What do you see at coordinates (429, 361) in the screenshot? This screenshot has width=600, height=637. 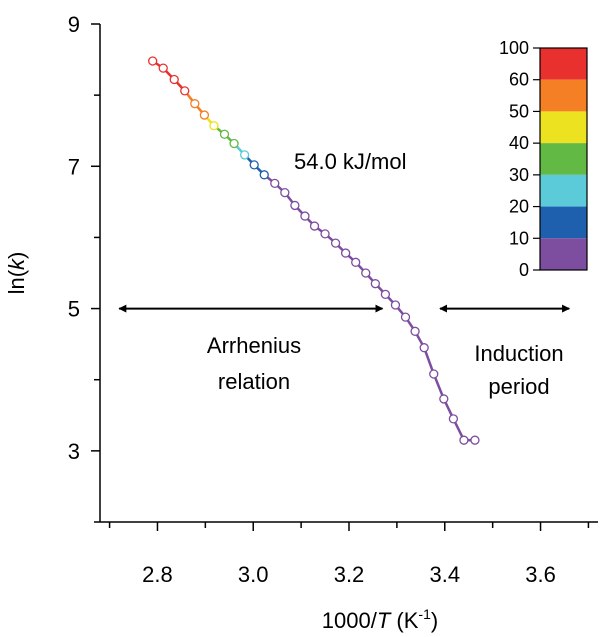 I see `line-segment` at bounding box center [429, 361].